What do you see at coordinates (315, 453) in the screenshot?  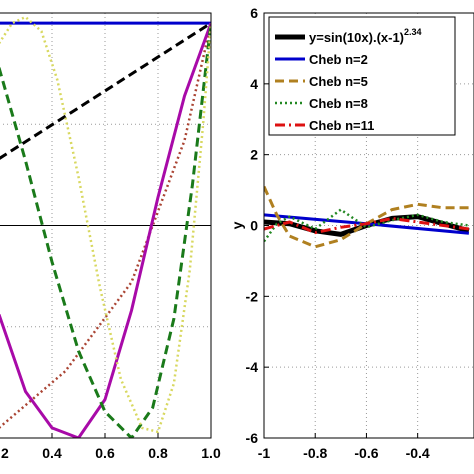 I see `x-tick-label: -0.8` at bounding box center [315, 453].